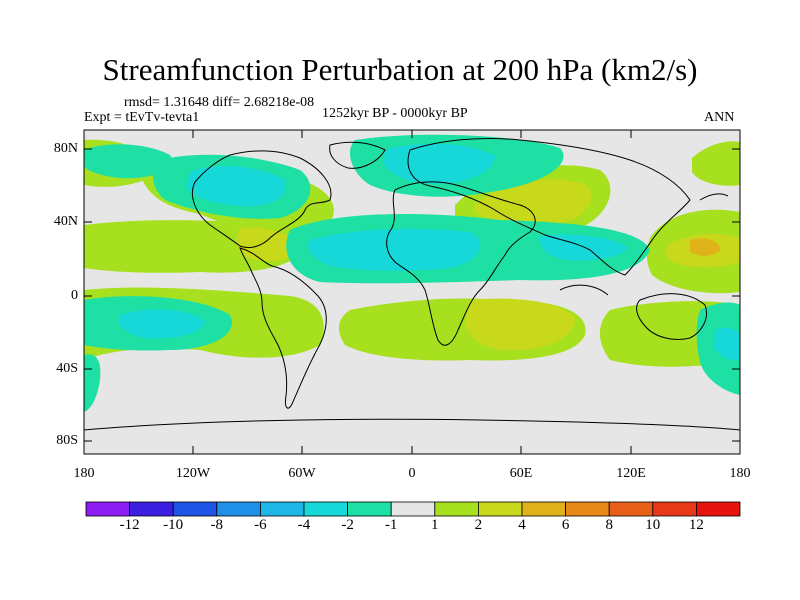 This screenshot has height=600, width=800. What do you see at coordinates (521, 473) in the screenshot?
I see `lon-label-60e: 60E` at bounding box center [521, 473].